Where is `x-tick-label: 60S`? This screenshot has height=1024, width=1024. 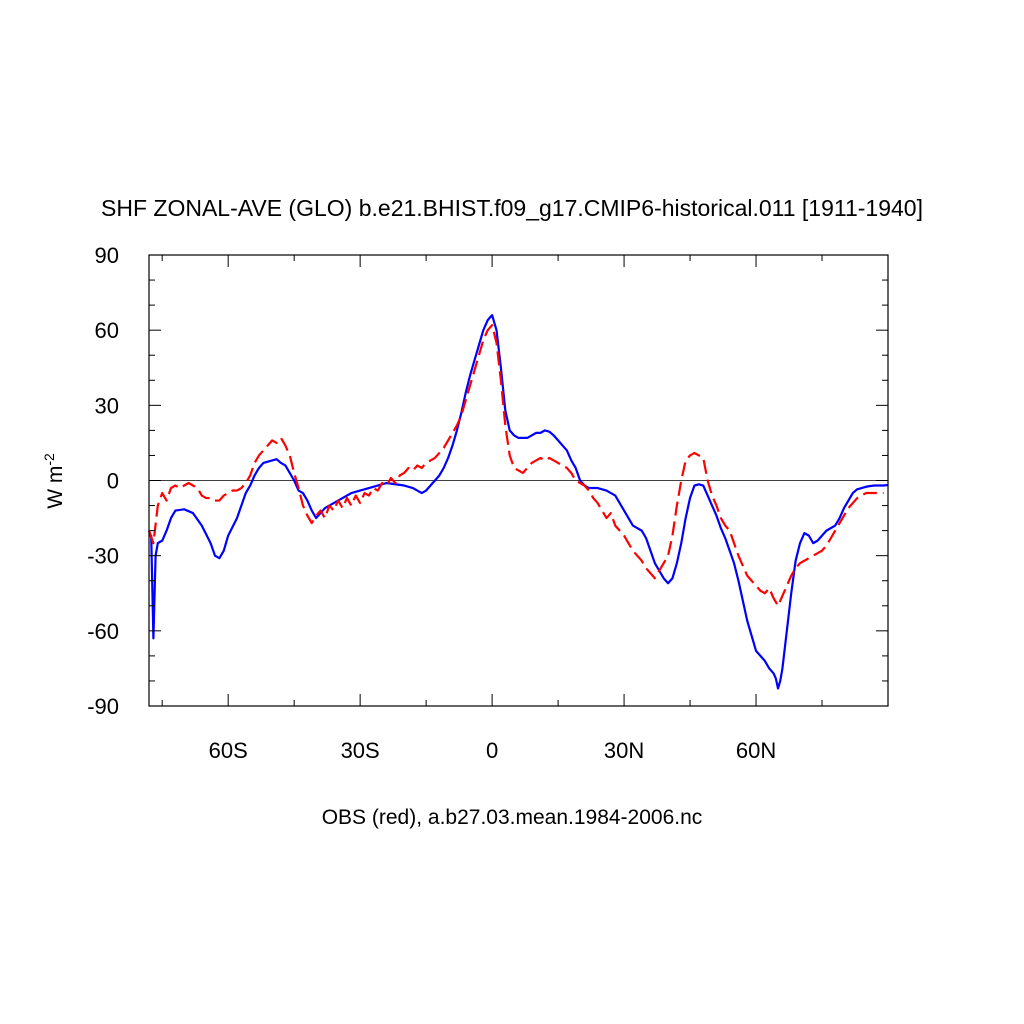
x-tick-label: 60S is located at coordinates (228, 750).